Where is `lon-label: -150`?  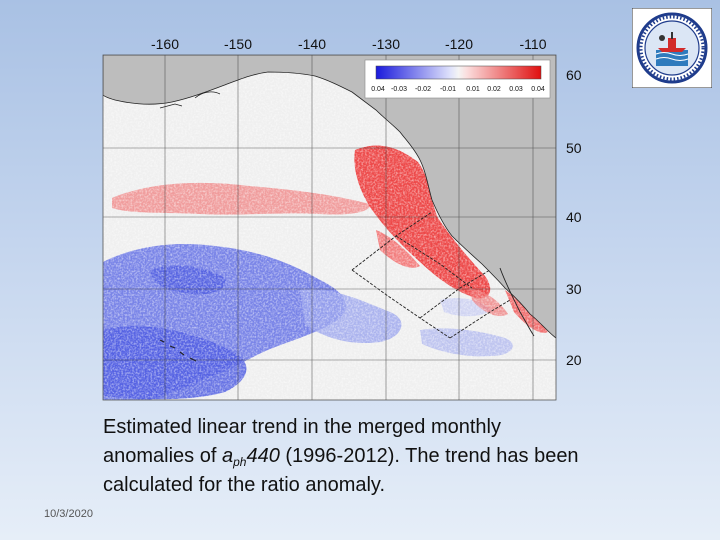 lon-label: -150 is located at coordinates (238, 44).